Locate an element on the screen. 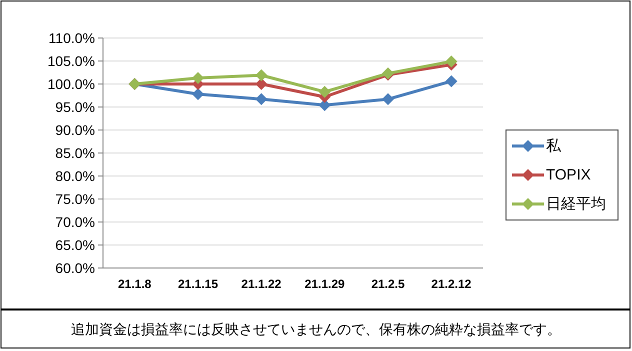 Image resolution: width=632 pixels, height=351 pixels. text: 追加資金は損益率には反映させていませんので、保有株の純粋な損益率です。 is located at coordinates (316, 329).